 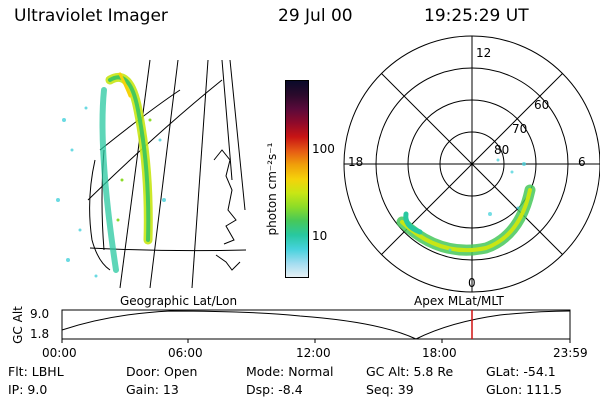 I want to click on altitude-curve, so click(x=316, y=325).